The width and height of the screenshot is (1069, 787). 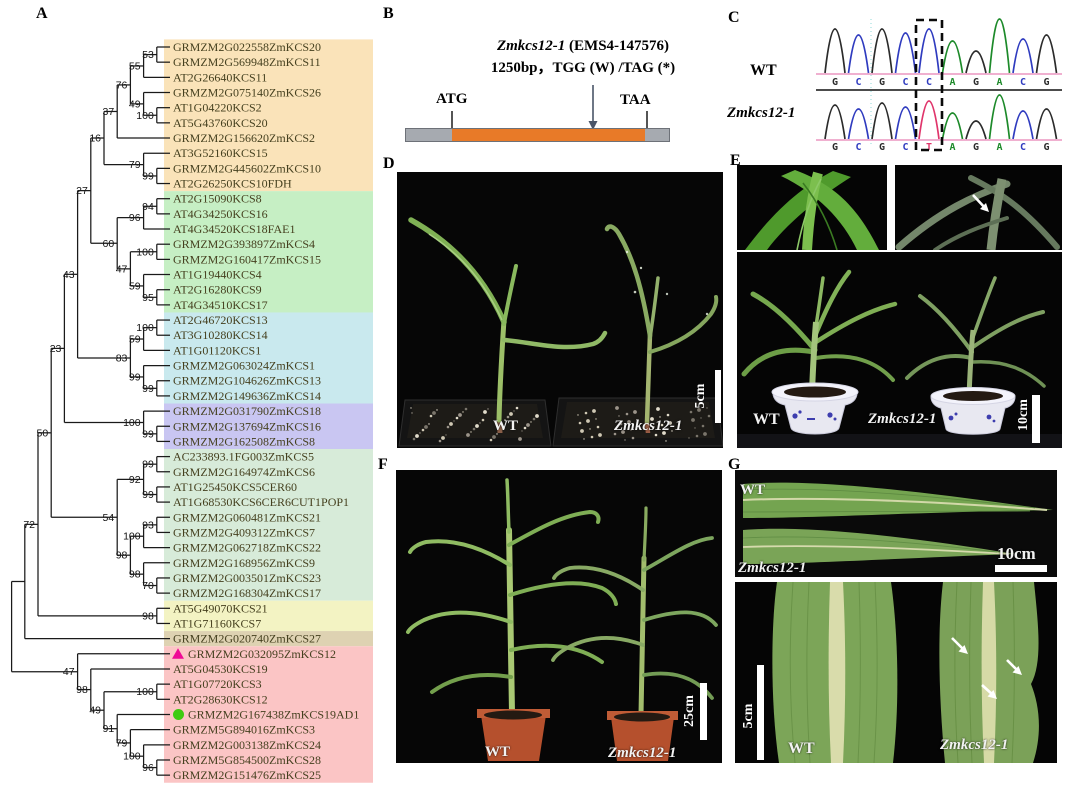 I want to click on panel-g-letter: G, so click(x=734, y=464).